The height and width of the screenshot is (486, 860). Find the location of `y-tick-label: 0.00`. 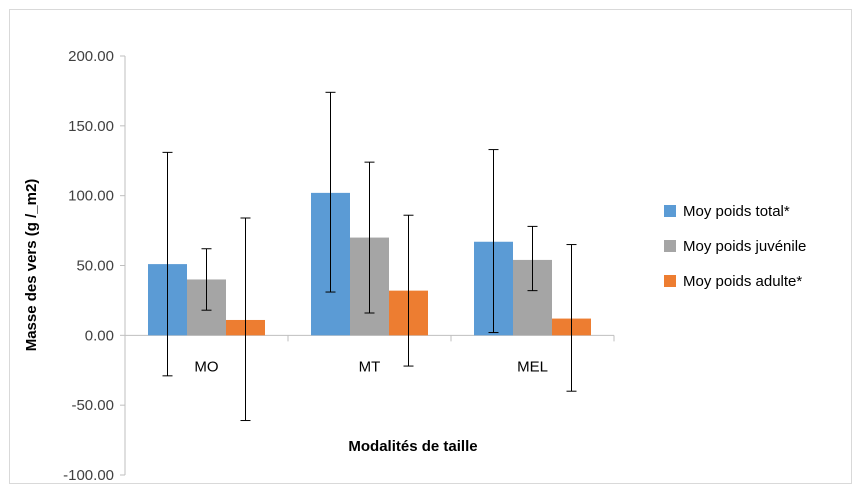

y-tick-label: 0.00 is located at coordinates (99, 335).